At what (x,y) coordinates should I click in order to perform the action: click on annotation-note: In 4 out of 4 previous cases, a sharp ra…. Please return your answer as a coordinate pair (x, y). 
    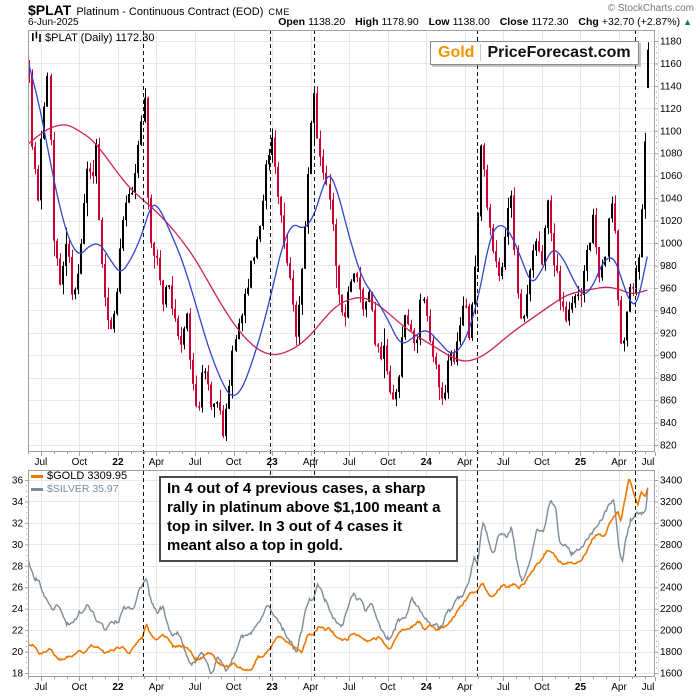
    Looking at the image, I should click on (308, 519).